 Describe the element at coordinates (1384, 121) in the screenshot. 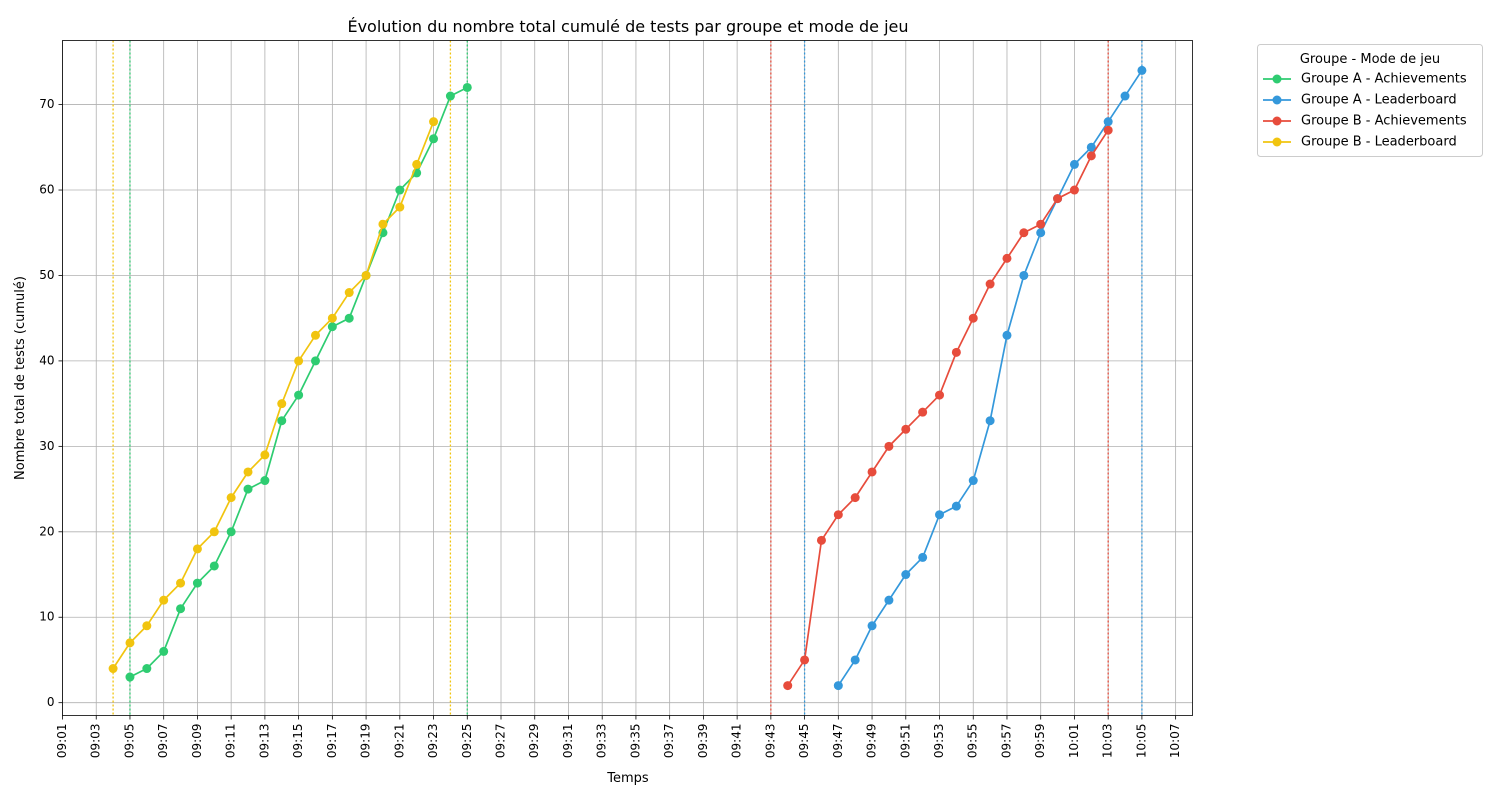

I see `legend-label: Groupe B - Achievements` at that location.